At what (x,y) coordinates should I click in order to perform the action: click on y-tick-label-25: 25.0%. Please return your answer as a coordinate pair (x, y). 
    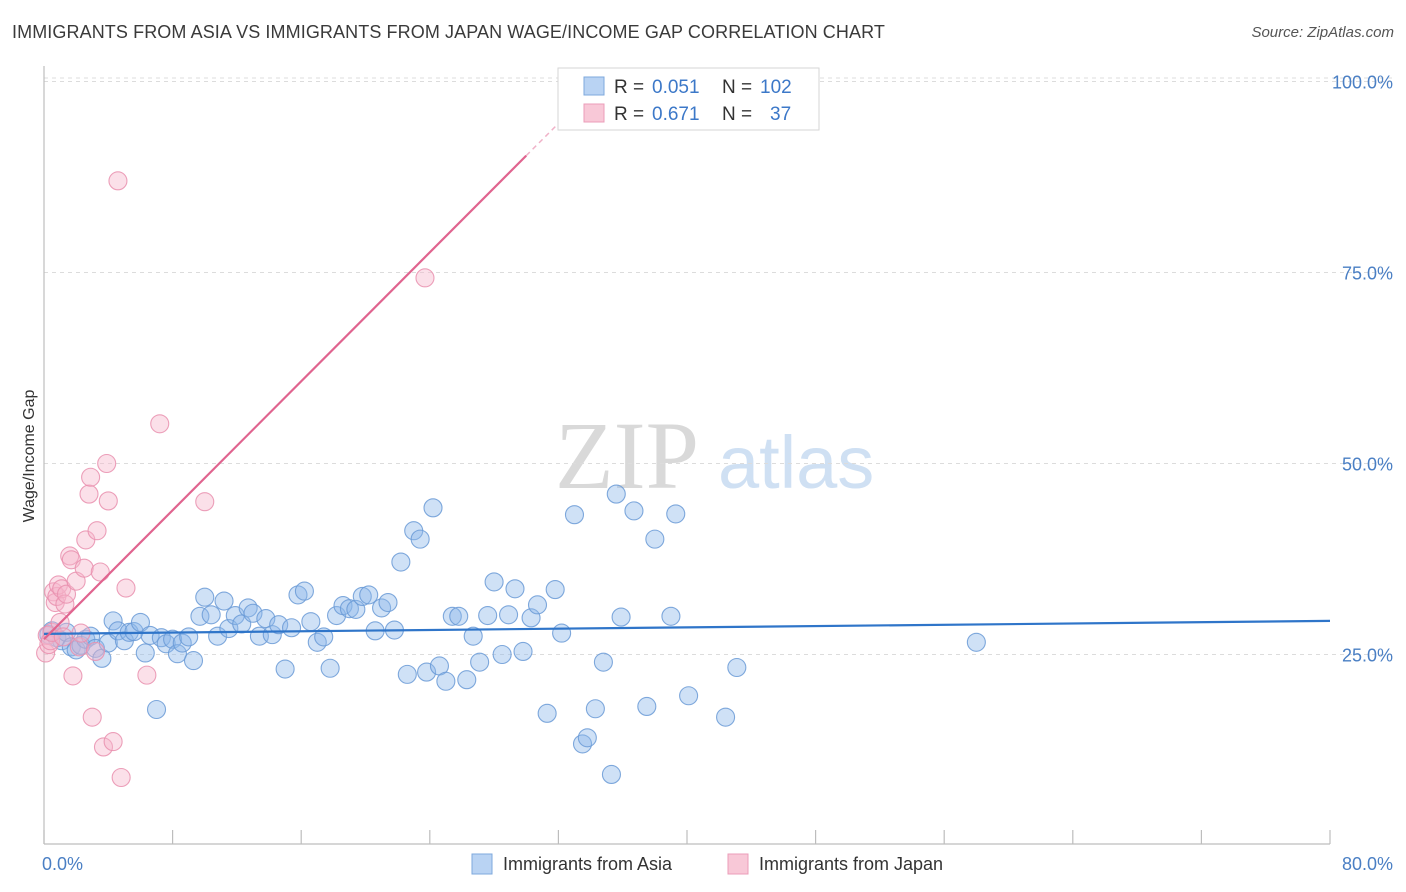
    Looking at the image, I should click on (1367, 656).